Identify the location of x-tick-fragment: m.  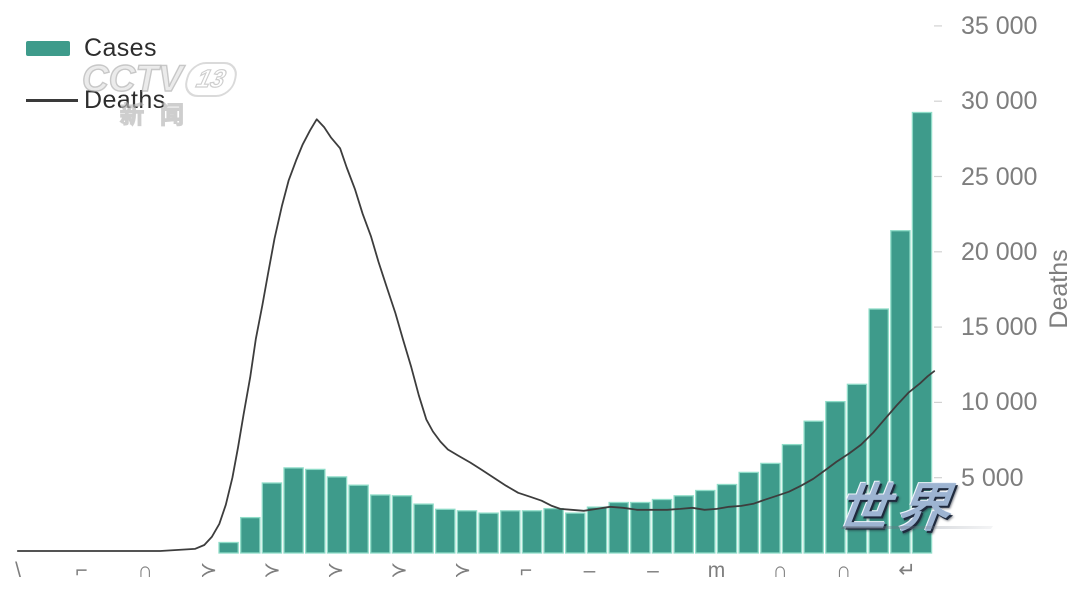
(716, 569).